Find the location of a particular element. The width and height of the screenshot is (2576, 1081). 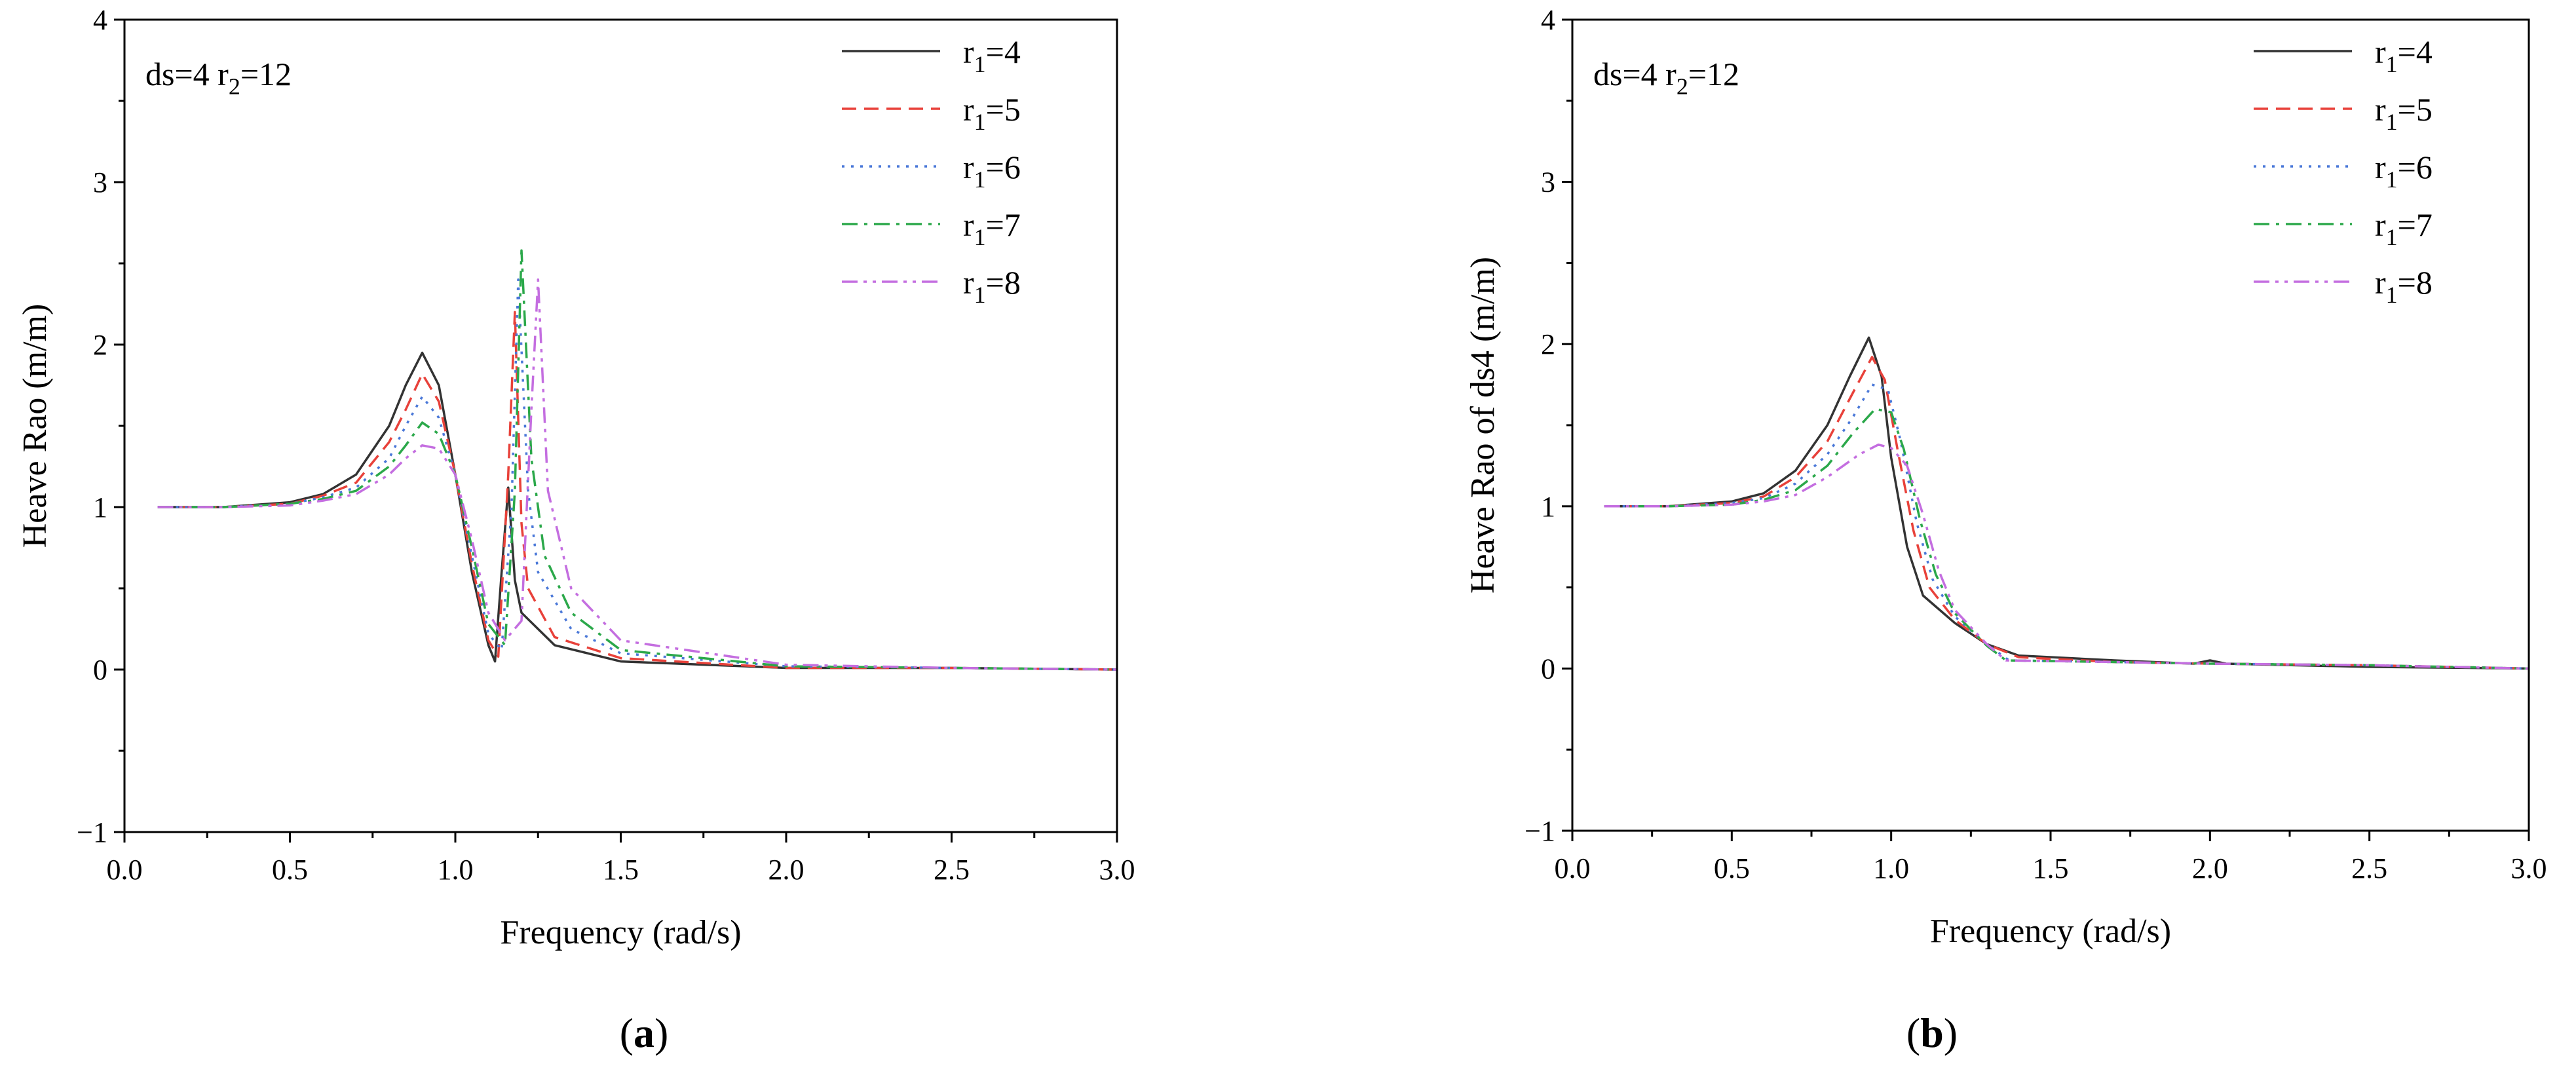

caption-b: (b) is located at coordinates (1932, 1033).